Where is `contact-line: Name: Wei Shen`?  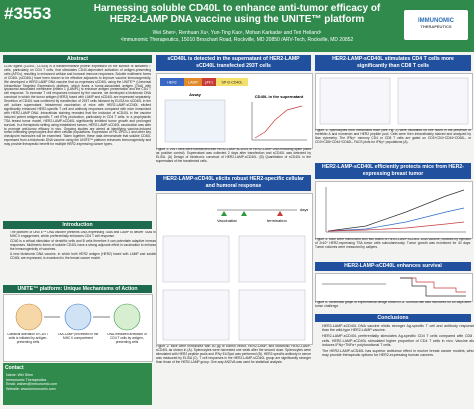 contact-line: Name: Wei Shen is located at coordinates (20, 375).